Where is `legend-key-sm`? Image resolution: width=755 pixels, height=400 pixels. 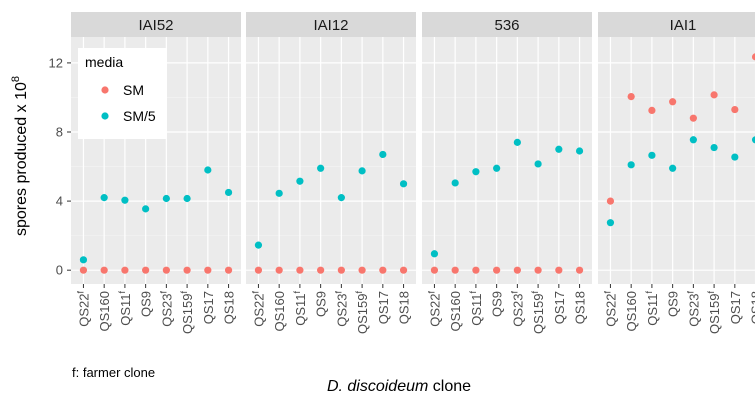
legend-key-sm is located at coordinates (105, 90).